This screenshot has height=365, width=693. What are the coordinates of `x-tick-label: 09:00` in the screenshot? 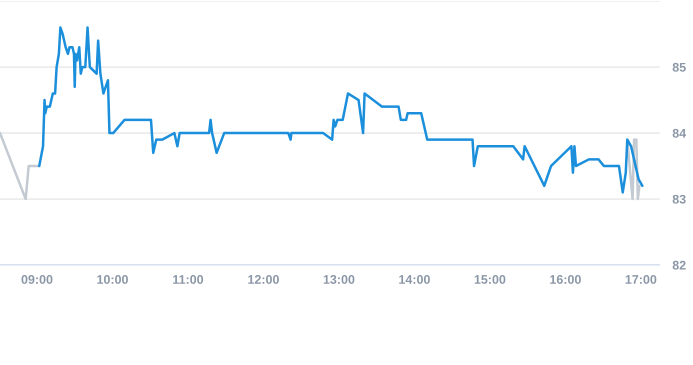 It's located at (37, 279).